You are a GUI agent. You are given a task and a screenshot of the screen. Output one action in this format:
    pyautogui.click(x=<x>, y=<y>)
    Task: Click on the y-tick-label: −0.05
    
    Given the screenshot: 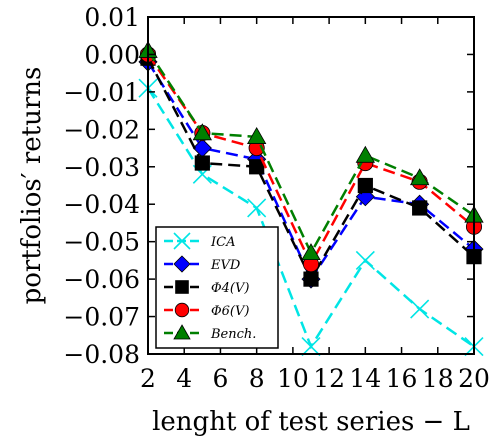 What is the action you would take?
    pyautogui.click(x=101, y=242)
    